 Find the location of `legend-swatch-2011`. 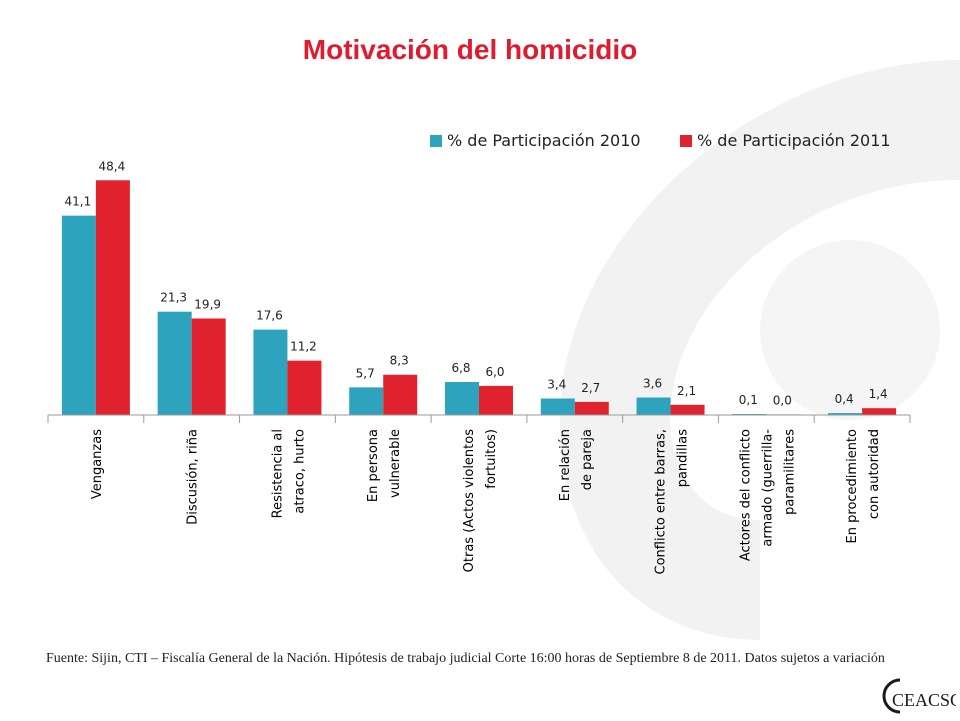

legend-swatch-2011 is located at coordinates (686, 141).